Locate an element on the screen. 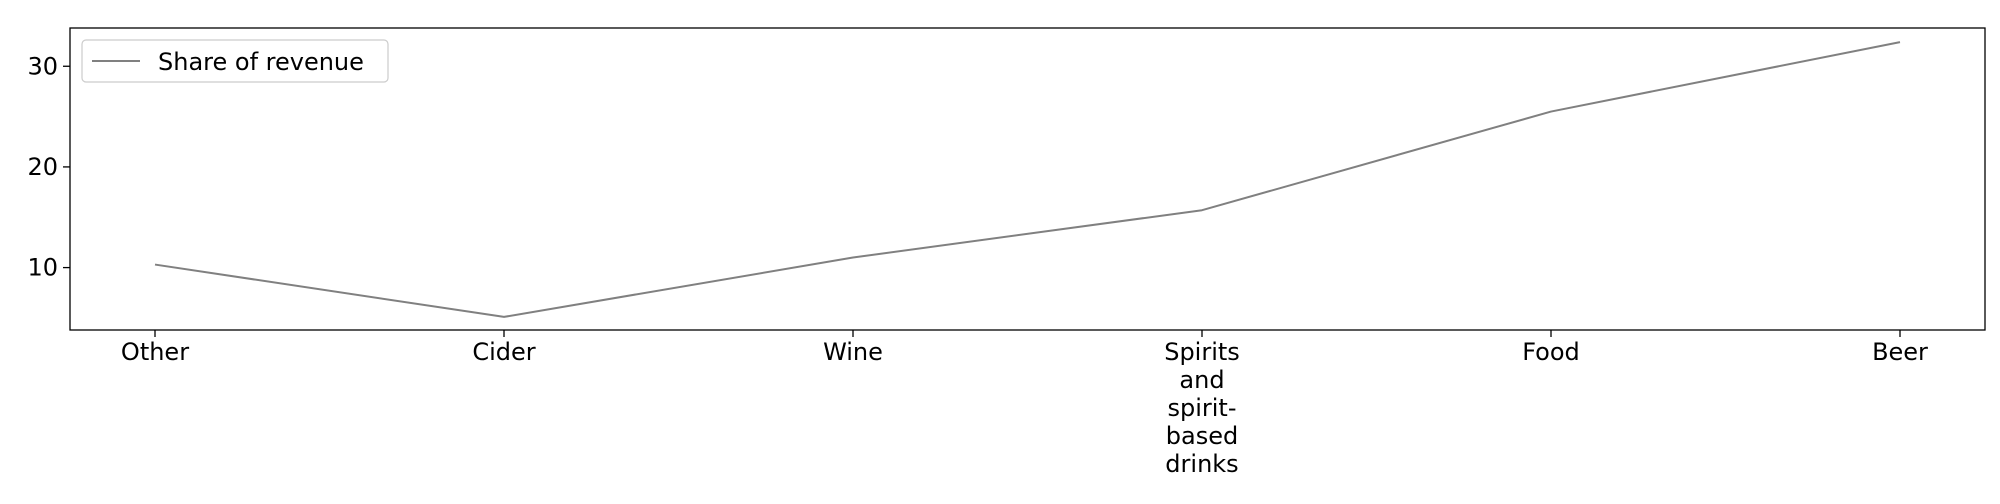  x-tick-label: Cider is located at coordinates (503, 352).